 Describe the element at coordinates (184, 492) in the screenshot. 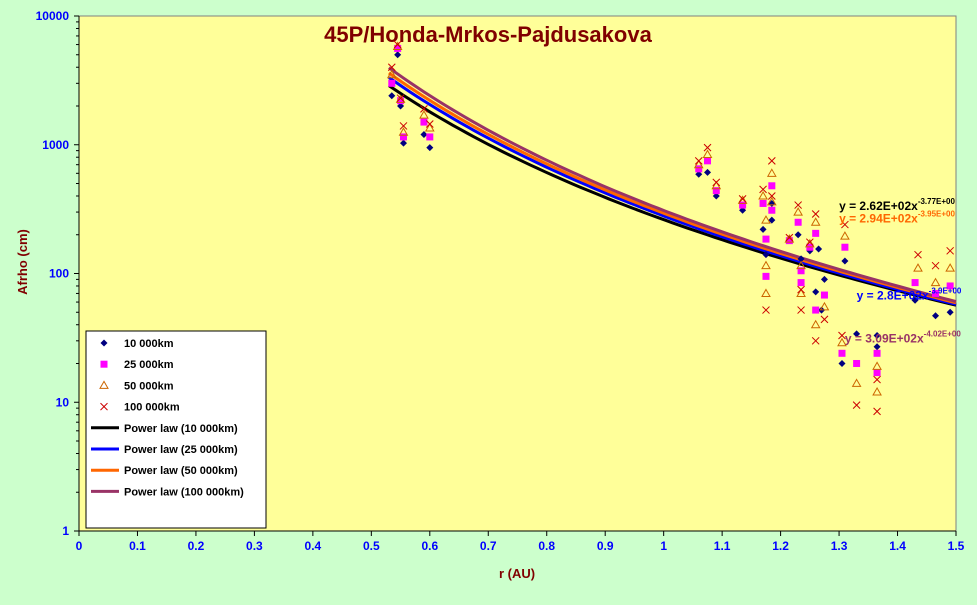

I see `legend-entry-label: Power law (100 000km)` at that location.